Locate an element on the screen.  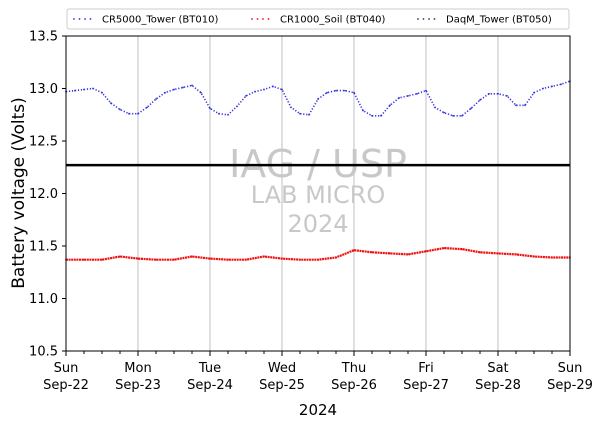
x-axis-label: 2024 is located at coordinates (318, 410).